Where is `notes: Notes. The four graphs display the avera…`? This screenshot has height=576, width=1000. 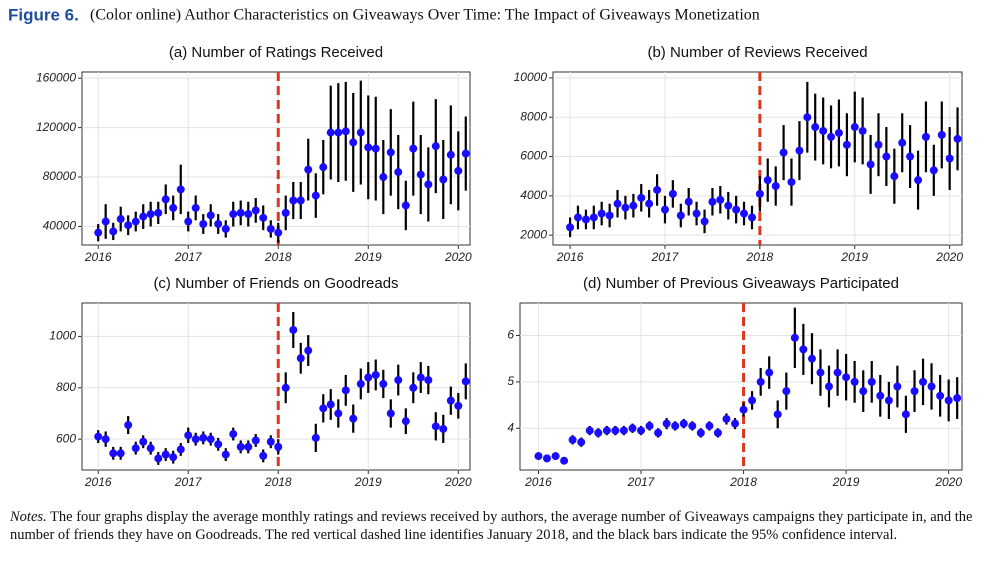
notes: Notes. The four graphs display the avera… is located at coordinates (500, 526).